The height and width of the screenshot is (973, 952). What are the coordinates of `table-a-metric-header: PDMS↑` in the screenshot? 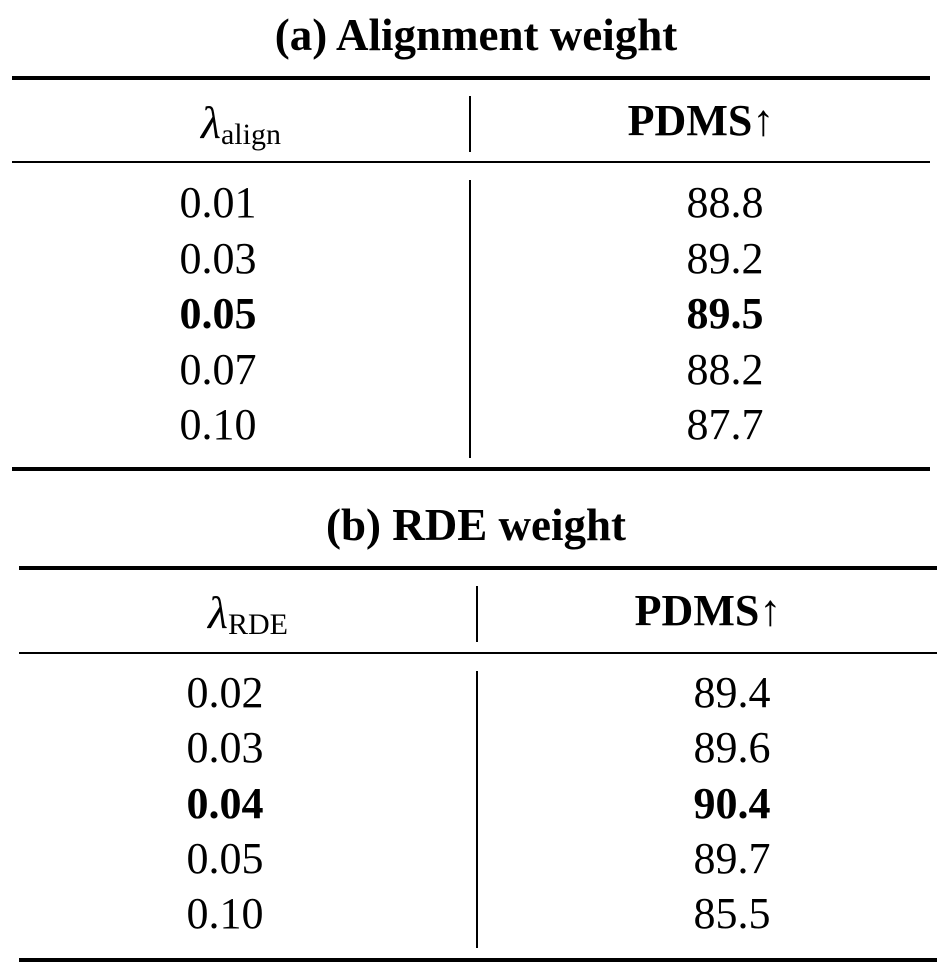 It's located at (701, 121).